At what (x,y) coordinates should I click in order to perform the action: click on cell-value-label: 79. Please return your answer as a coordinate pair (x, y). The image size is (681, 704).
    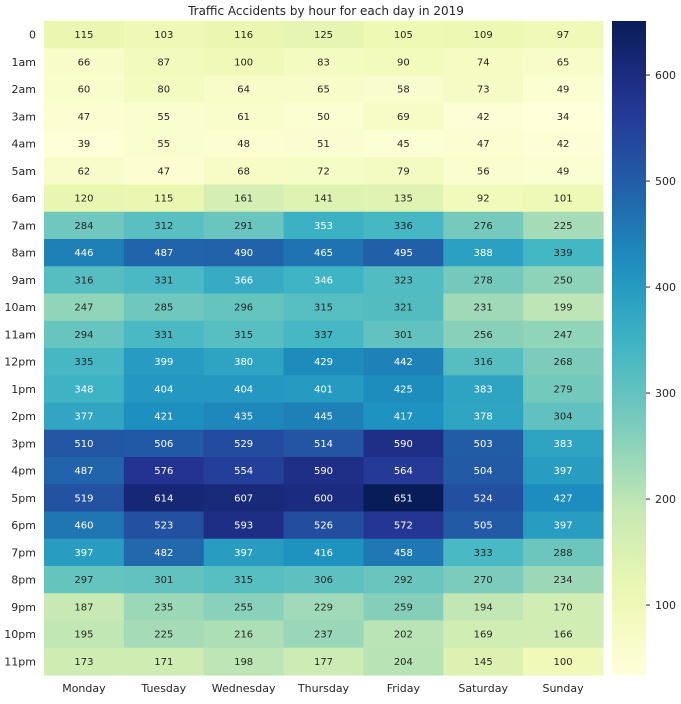
    Looking at the image, I should click on (403, 171).